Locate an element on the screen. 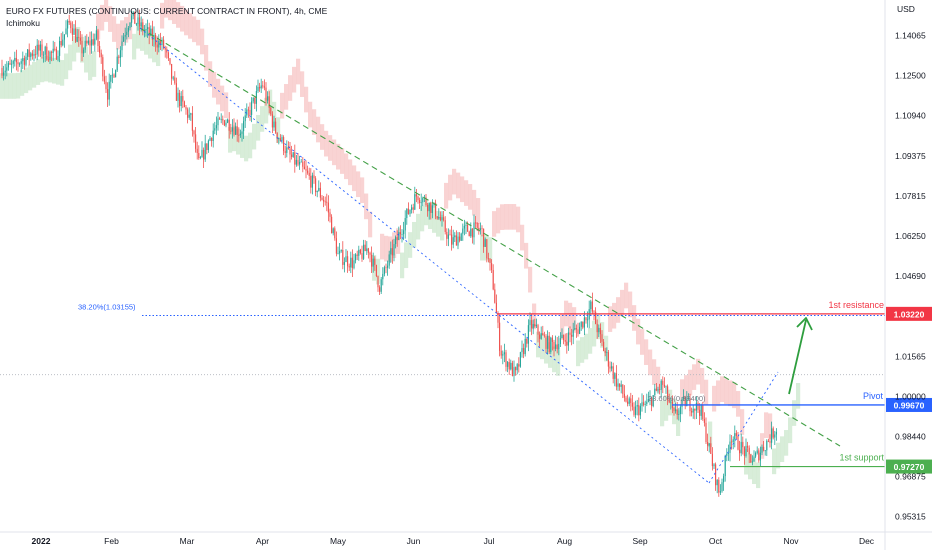 This screenshot has width=932, height=555. pivot-price-value: 0.99670 is located at coordinates (909, 405).